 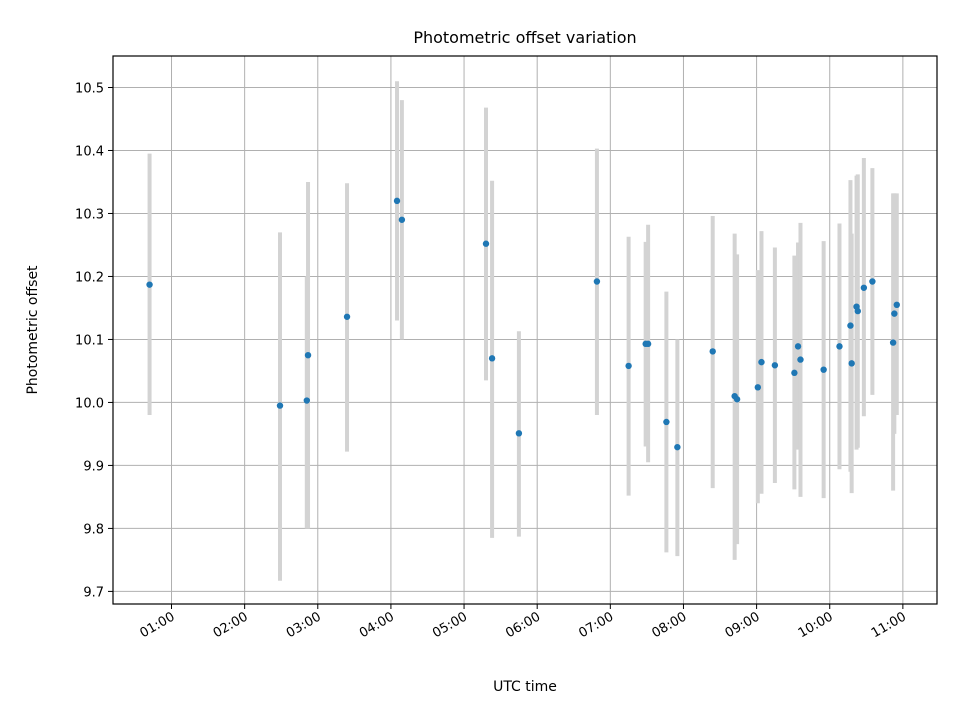 What do you see at coordinates (524, 37) in the screenshot?
I see `chart-title: Photometric offset variation` at bounding box center [524, 37].